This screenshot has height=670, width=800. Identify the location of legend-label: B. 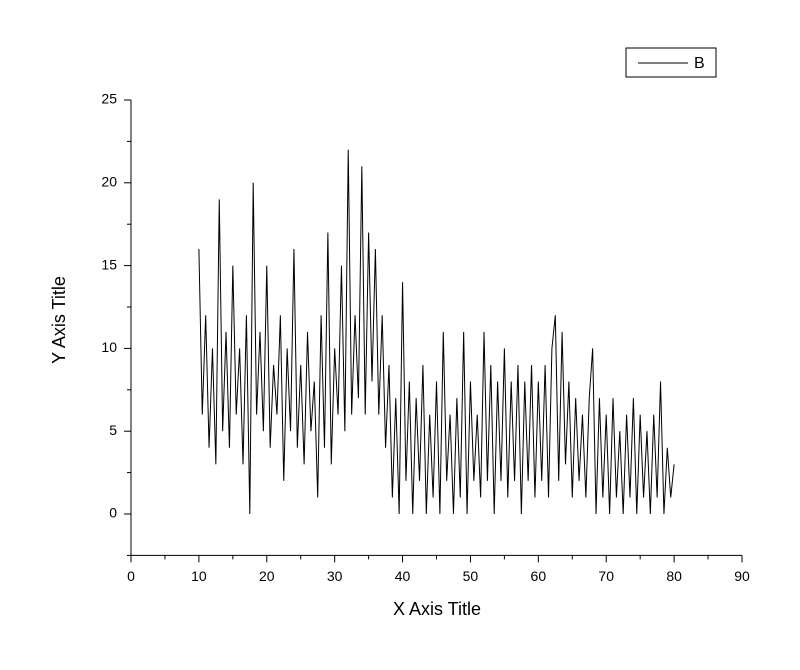
(699, 63).